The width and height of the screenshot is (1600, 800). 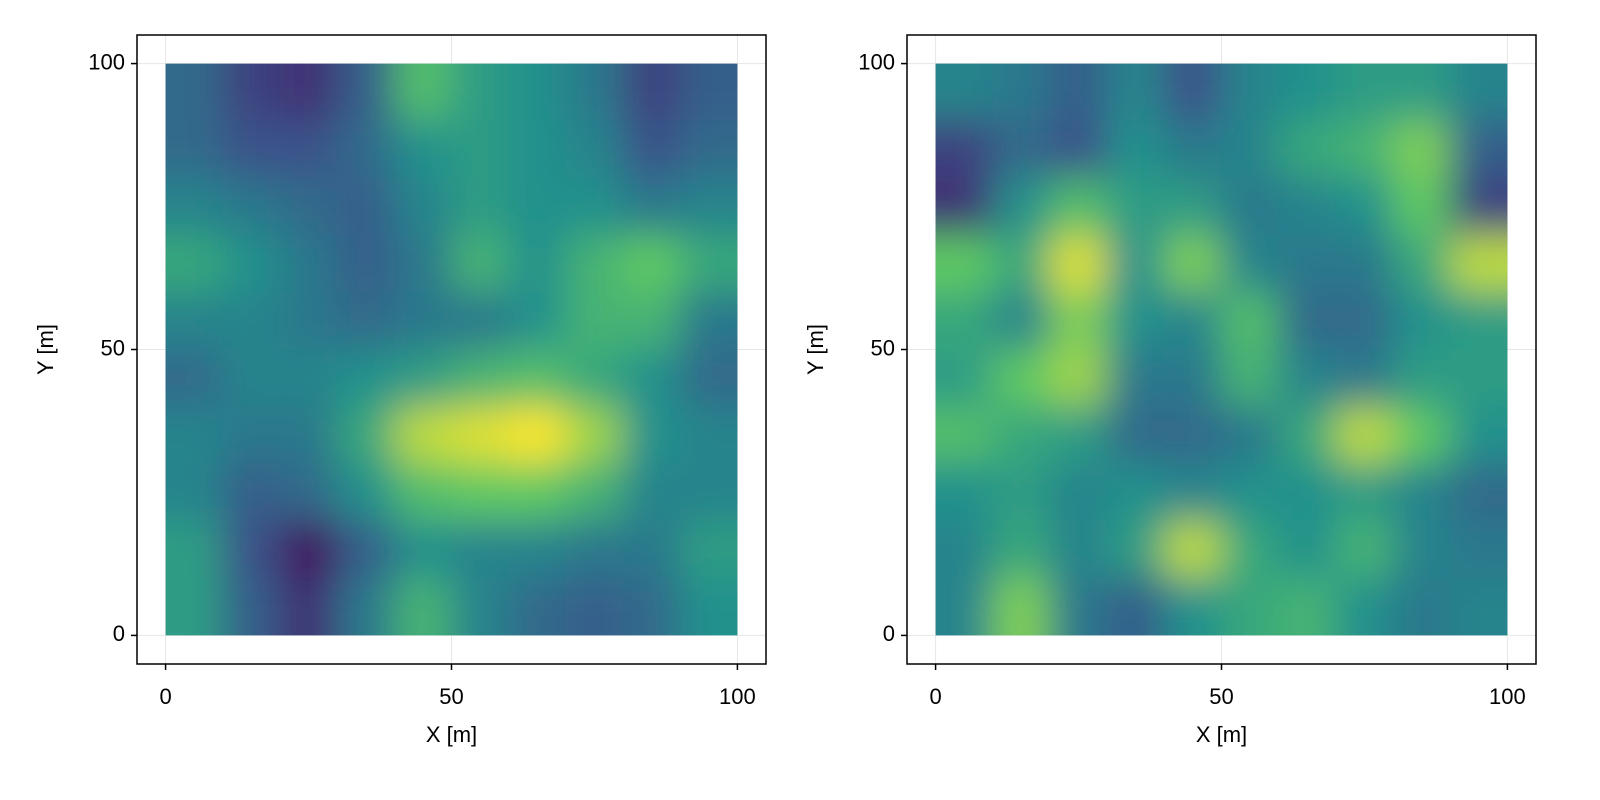 I want to click on y-tick-label: 0, so click(x=889, y=633).